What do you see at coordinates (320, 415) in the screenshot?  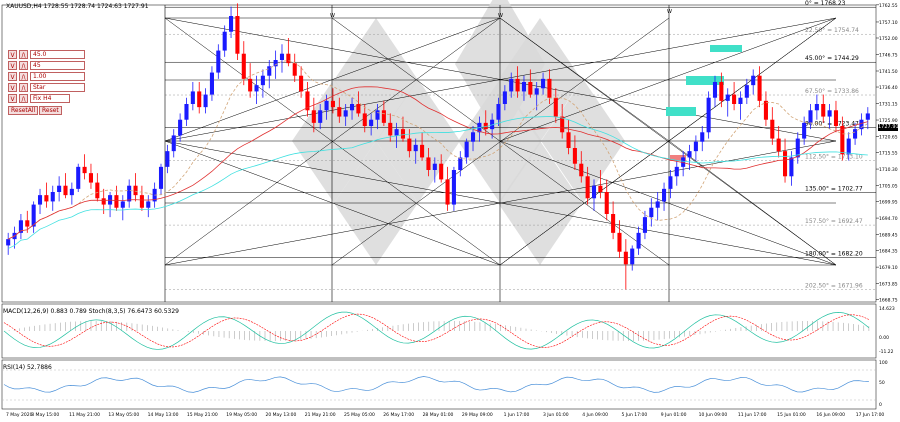 I see `time-axis-label: 21 May 21:00` at bounding box center [320, 415].